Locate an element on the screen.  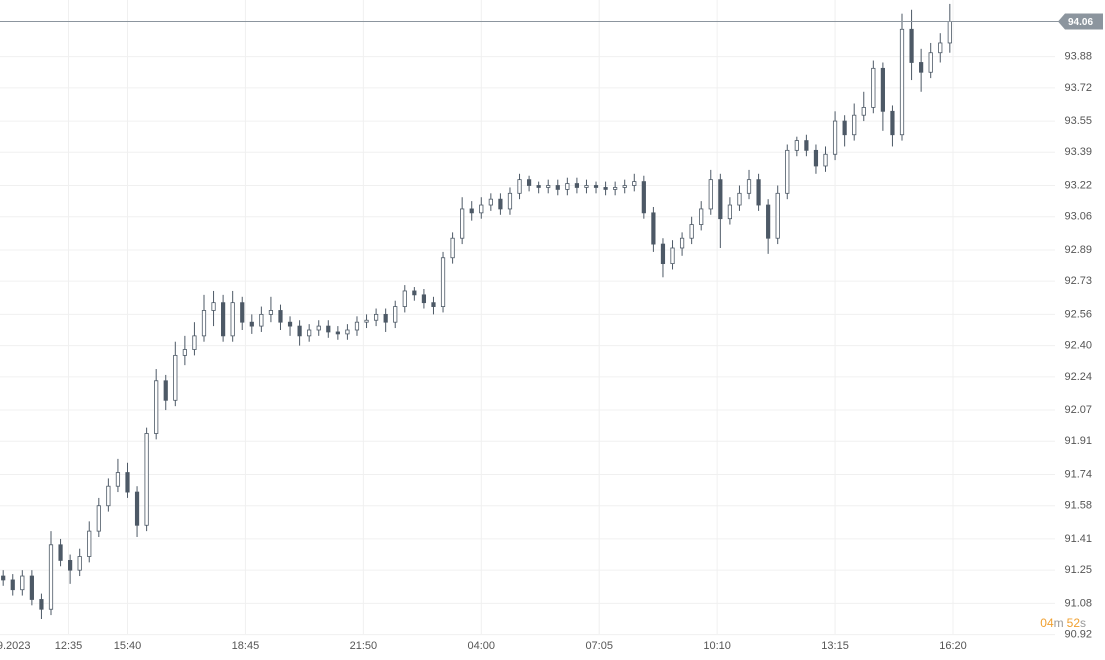
last-price-tag is located at coordinates (1080, 21).